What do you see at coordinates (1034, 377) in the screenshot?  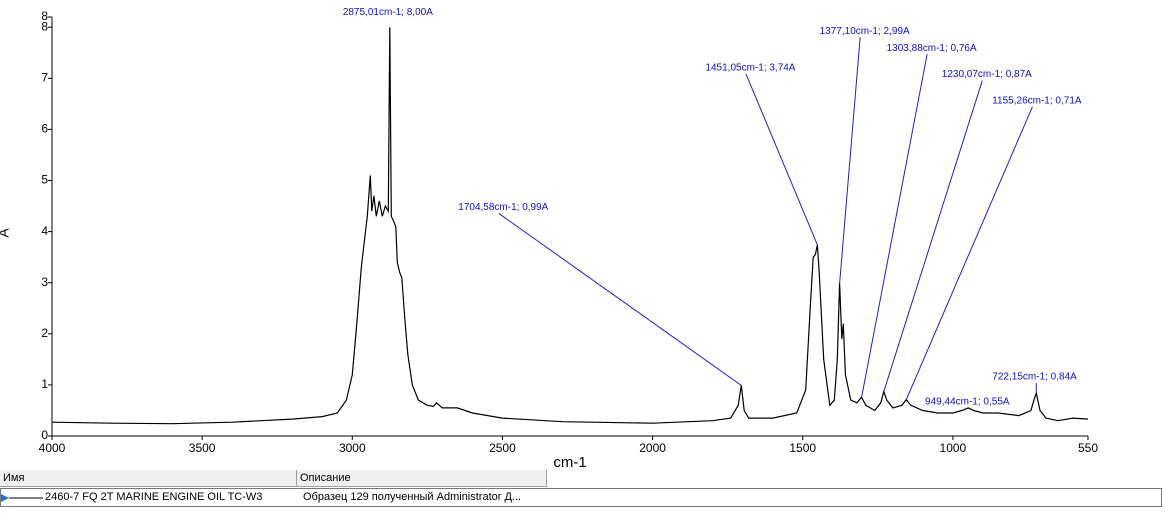 I see `peak-label: 722,15cm-1; 0,84A` at bounding box center [1034, 377].